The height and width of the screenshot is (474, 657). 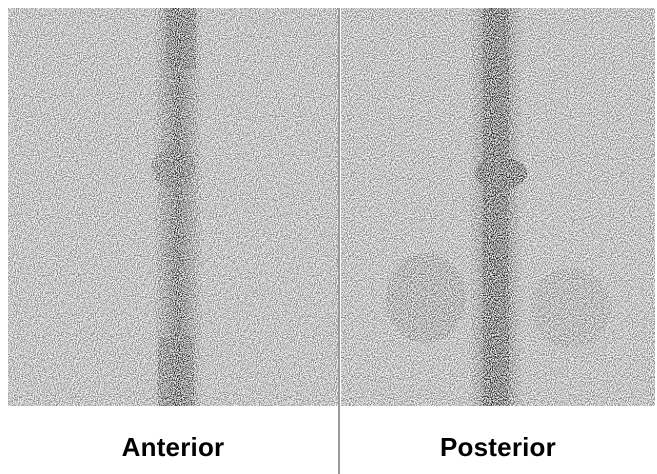 What do you see at coordinates (498, 447) in the screenshot?
I see `posterior-label: Posterior` at bounding box center [498, 447].